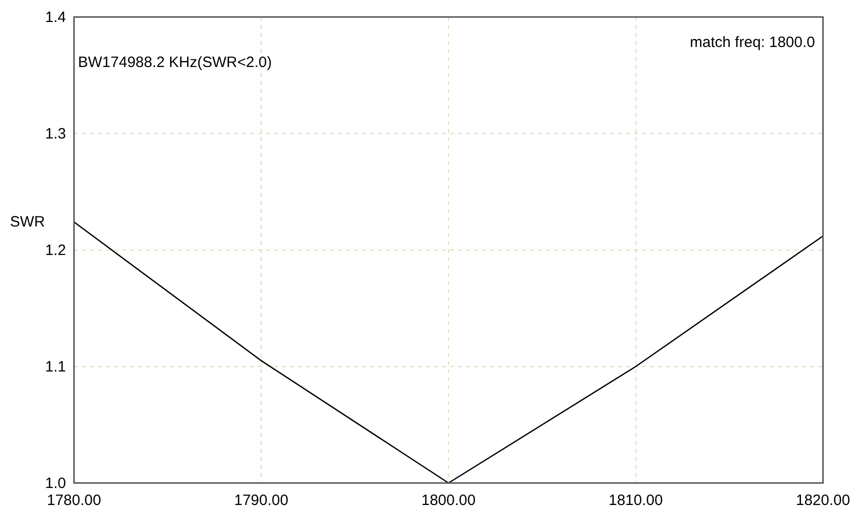 Image resolution: width=859 pixels, height=520 pixels. Describe the element at coordinates (635, 500) in the screenshot. I see `x-tick-label: 1810.00` at that location.